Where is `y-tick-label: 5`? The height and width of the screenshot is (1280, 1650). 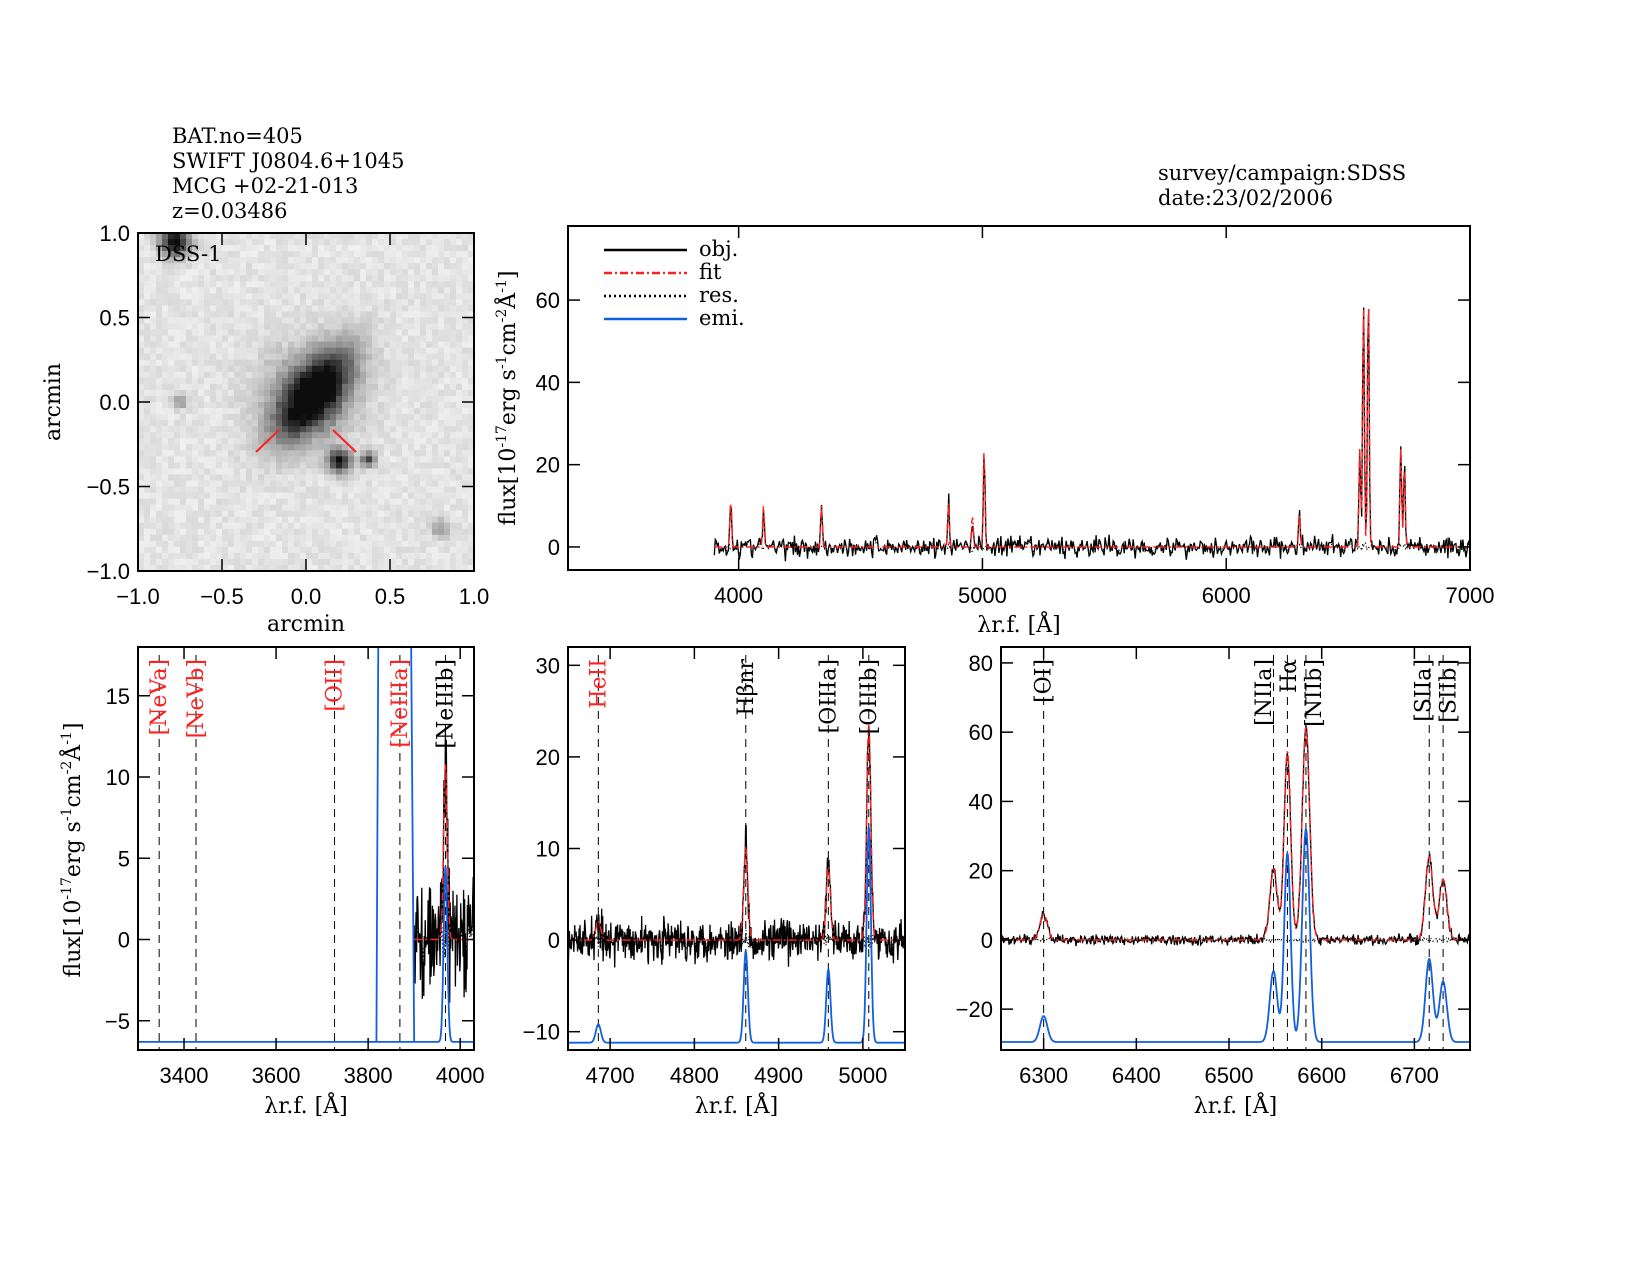 y-tick-label: 5 is located at coordinates (124, 858).